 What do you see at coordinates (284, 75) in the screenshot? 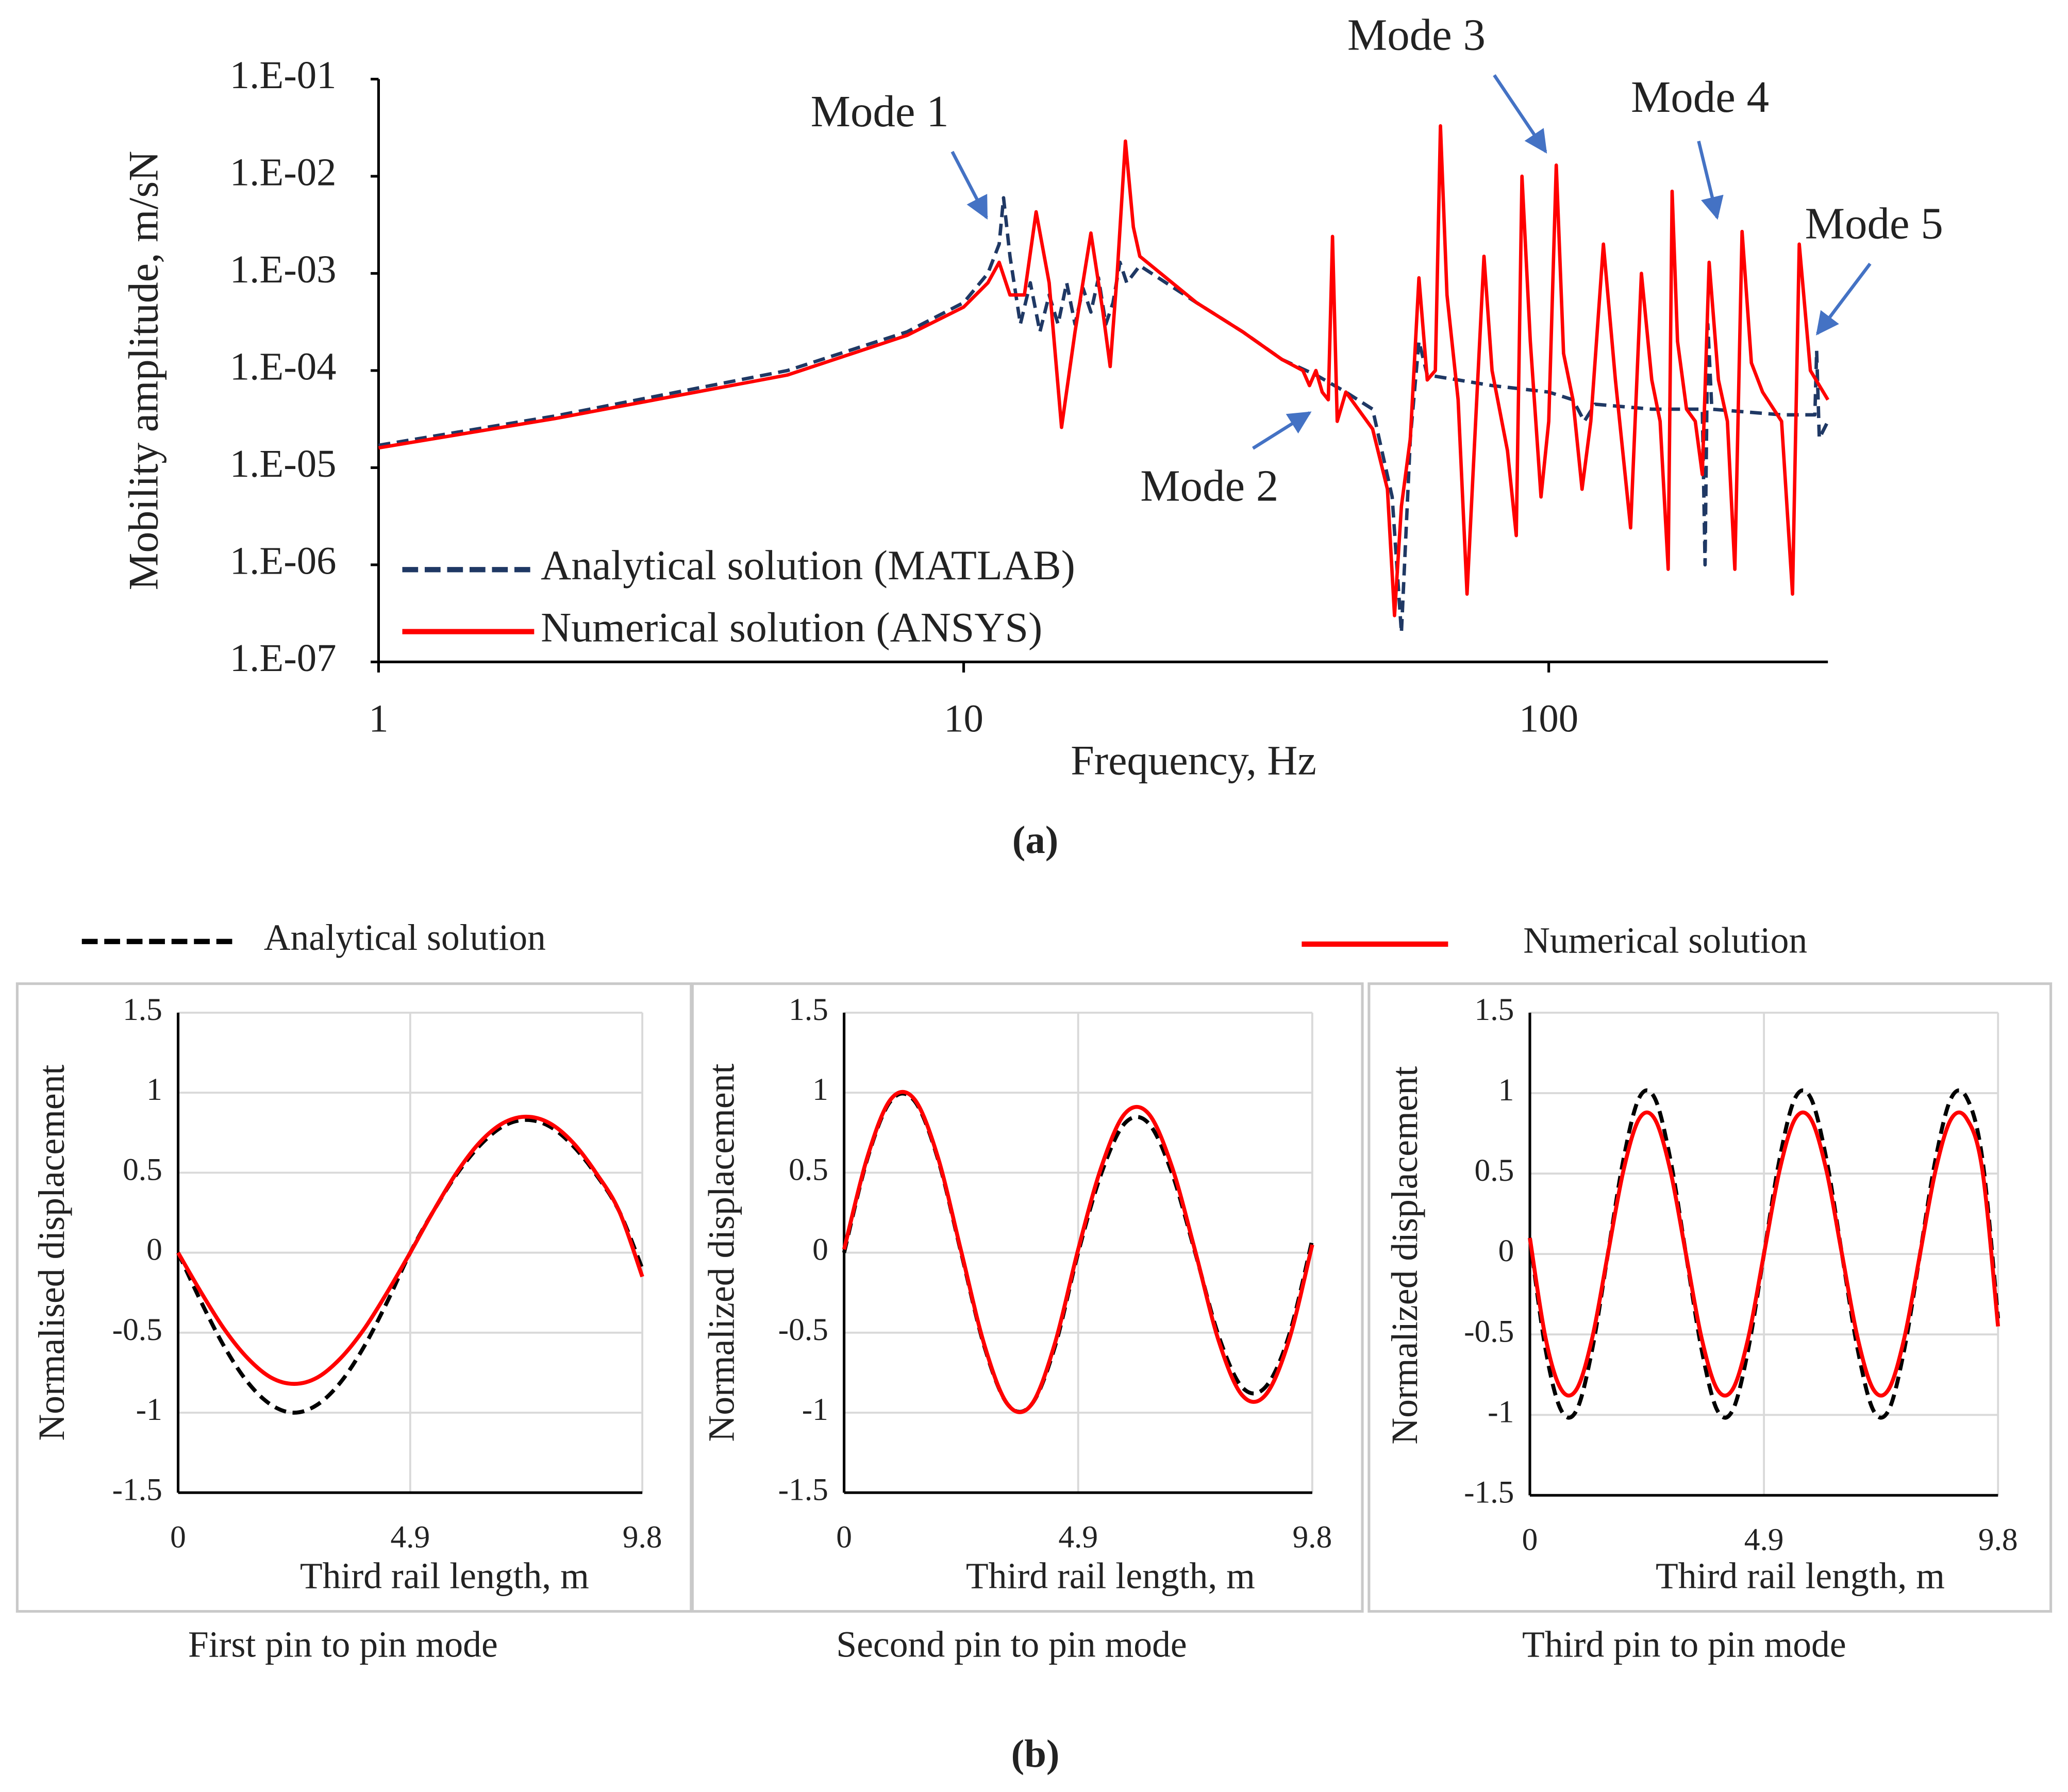
I see `y-tick-label: 1.E-01` at bounding box center [284, 75].